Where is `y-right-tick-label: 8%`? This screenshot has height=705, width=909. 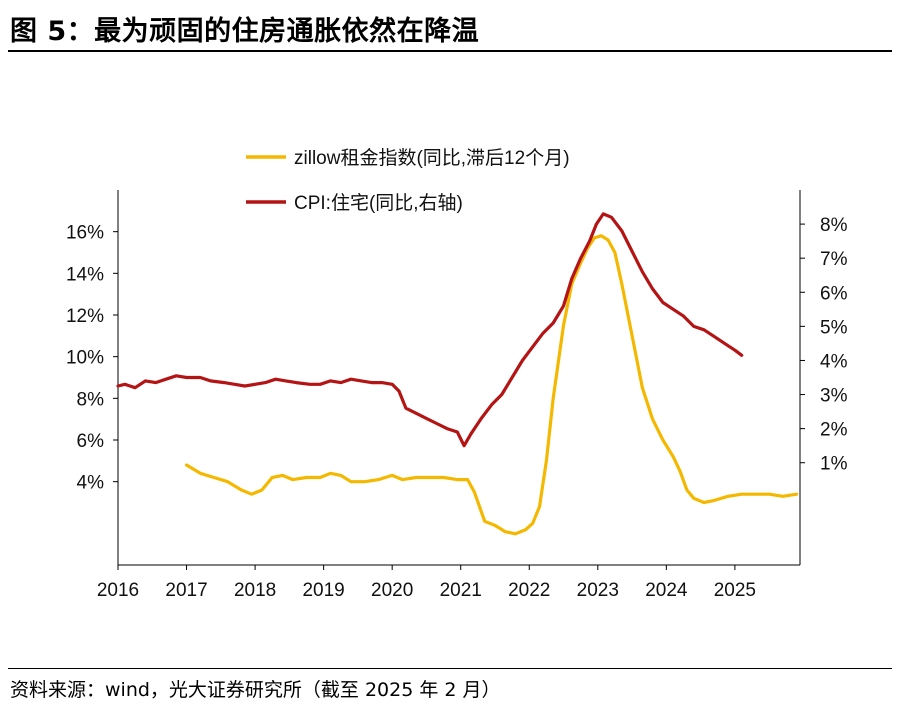
y-right-tick-label: 8% is located at coordinates (834, 225).